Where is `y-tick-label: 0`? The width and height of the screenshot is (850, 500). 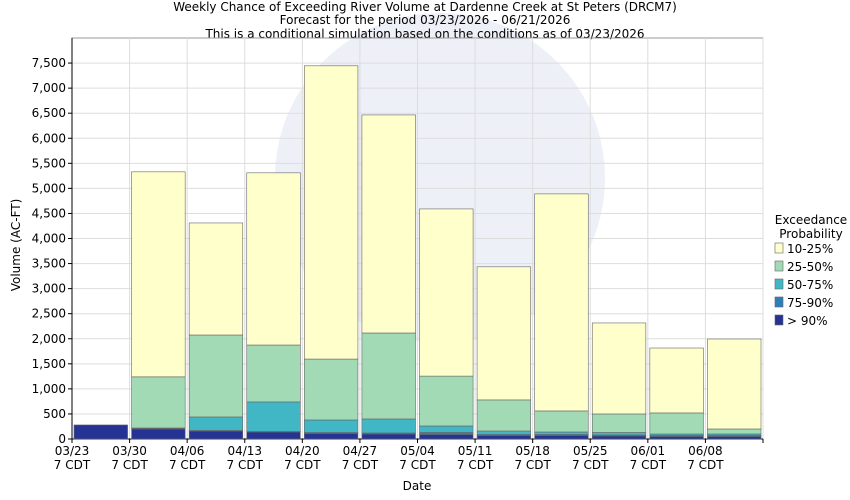 y-tick-label: 0 is located at coordinates (62, 439).